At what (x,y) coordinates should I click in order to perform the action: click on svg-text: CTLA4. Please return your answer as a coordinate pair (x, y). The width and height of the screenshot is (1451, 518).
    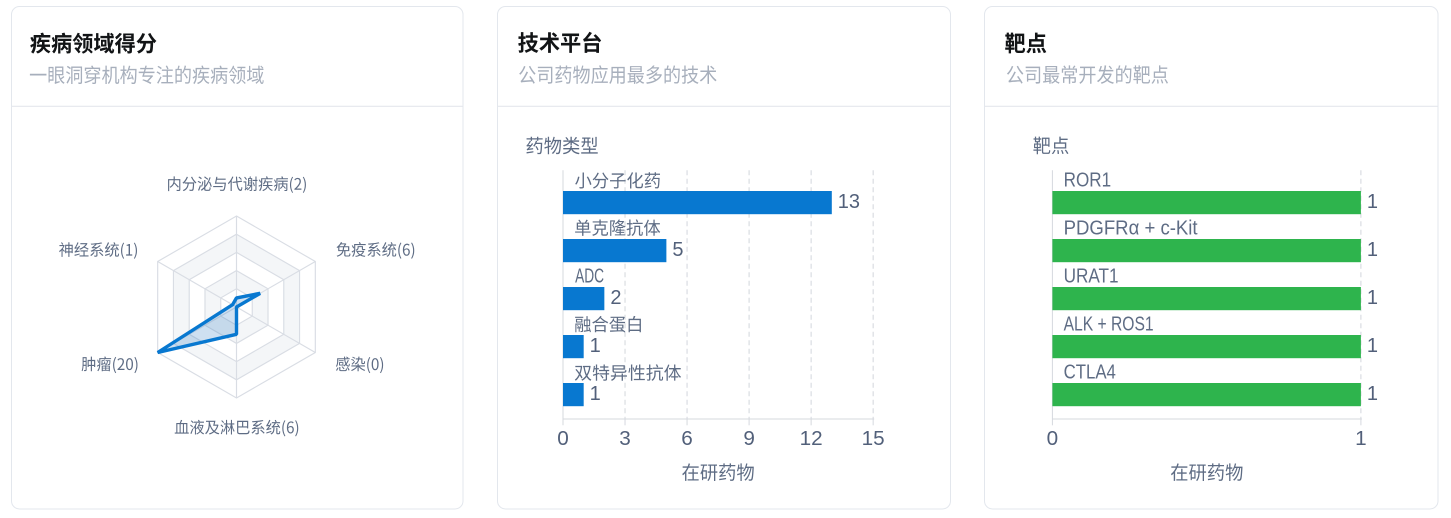
    Looking at the image, I should click on (1090, 372).